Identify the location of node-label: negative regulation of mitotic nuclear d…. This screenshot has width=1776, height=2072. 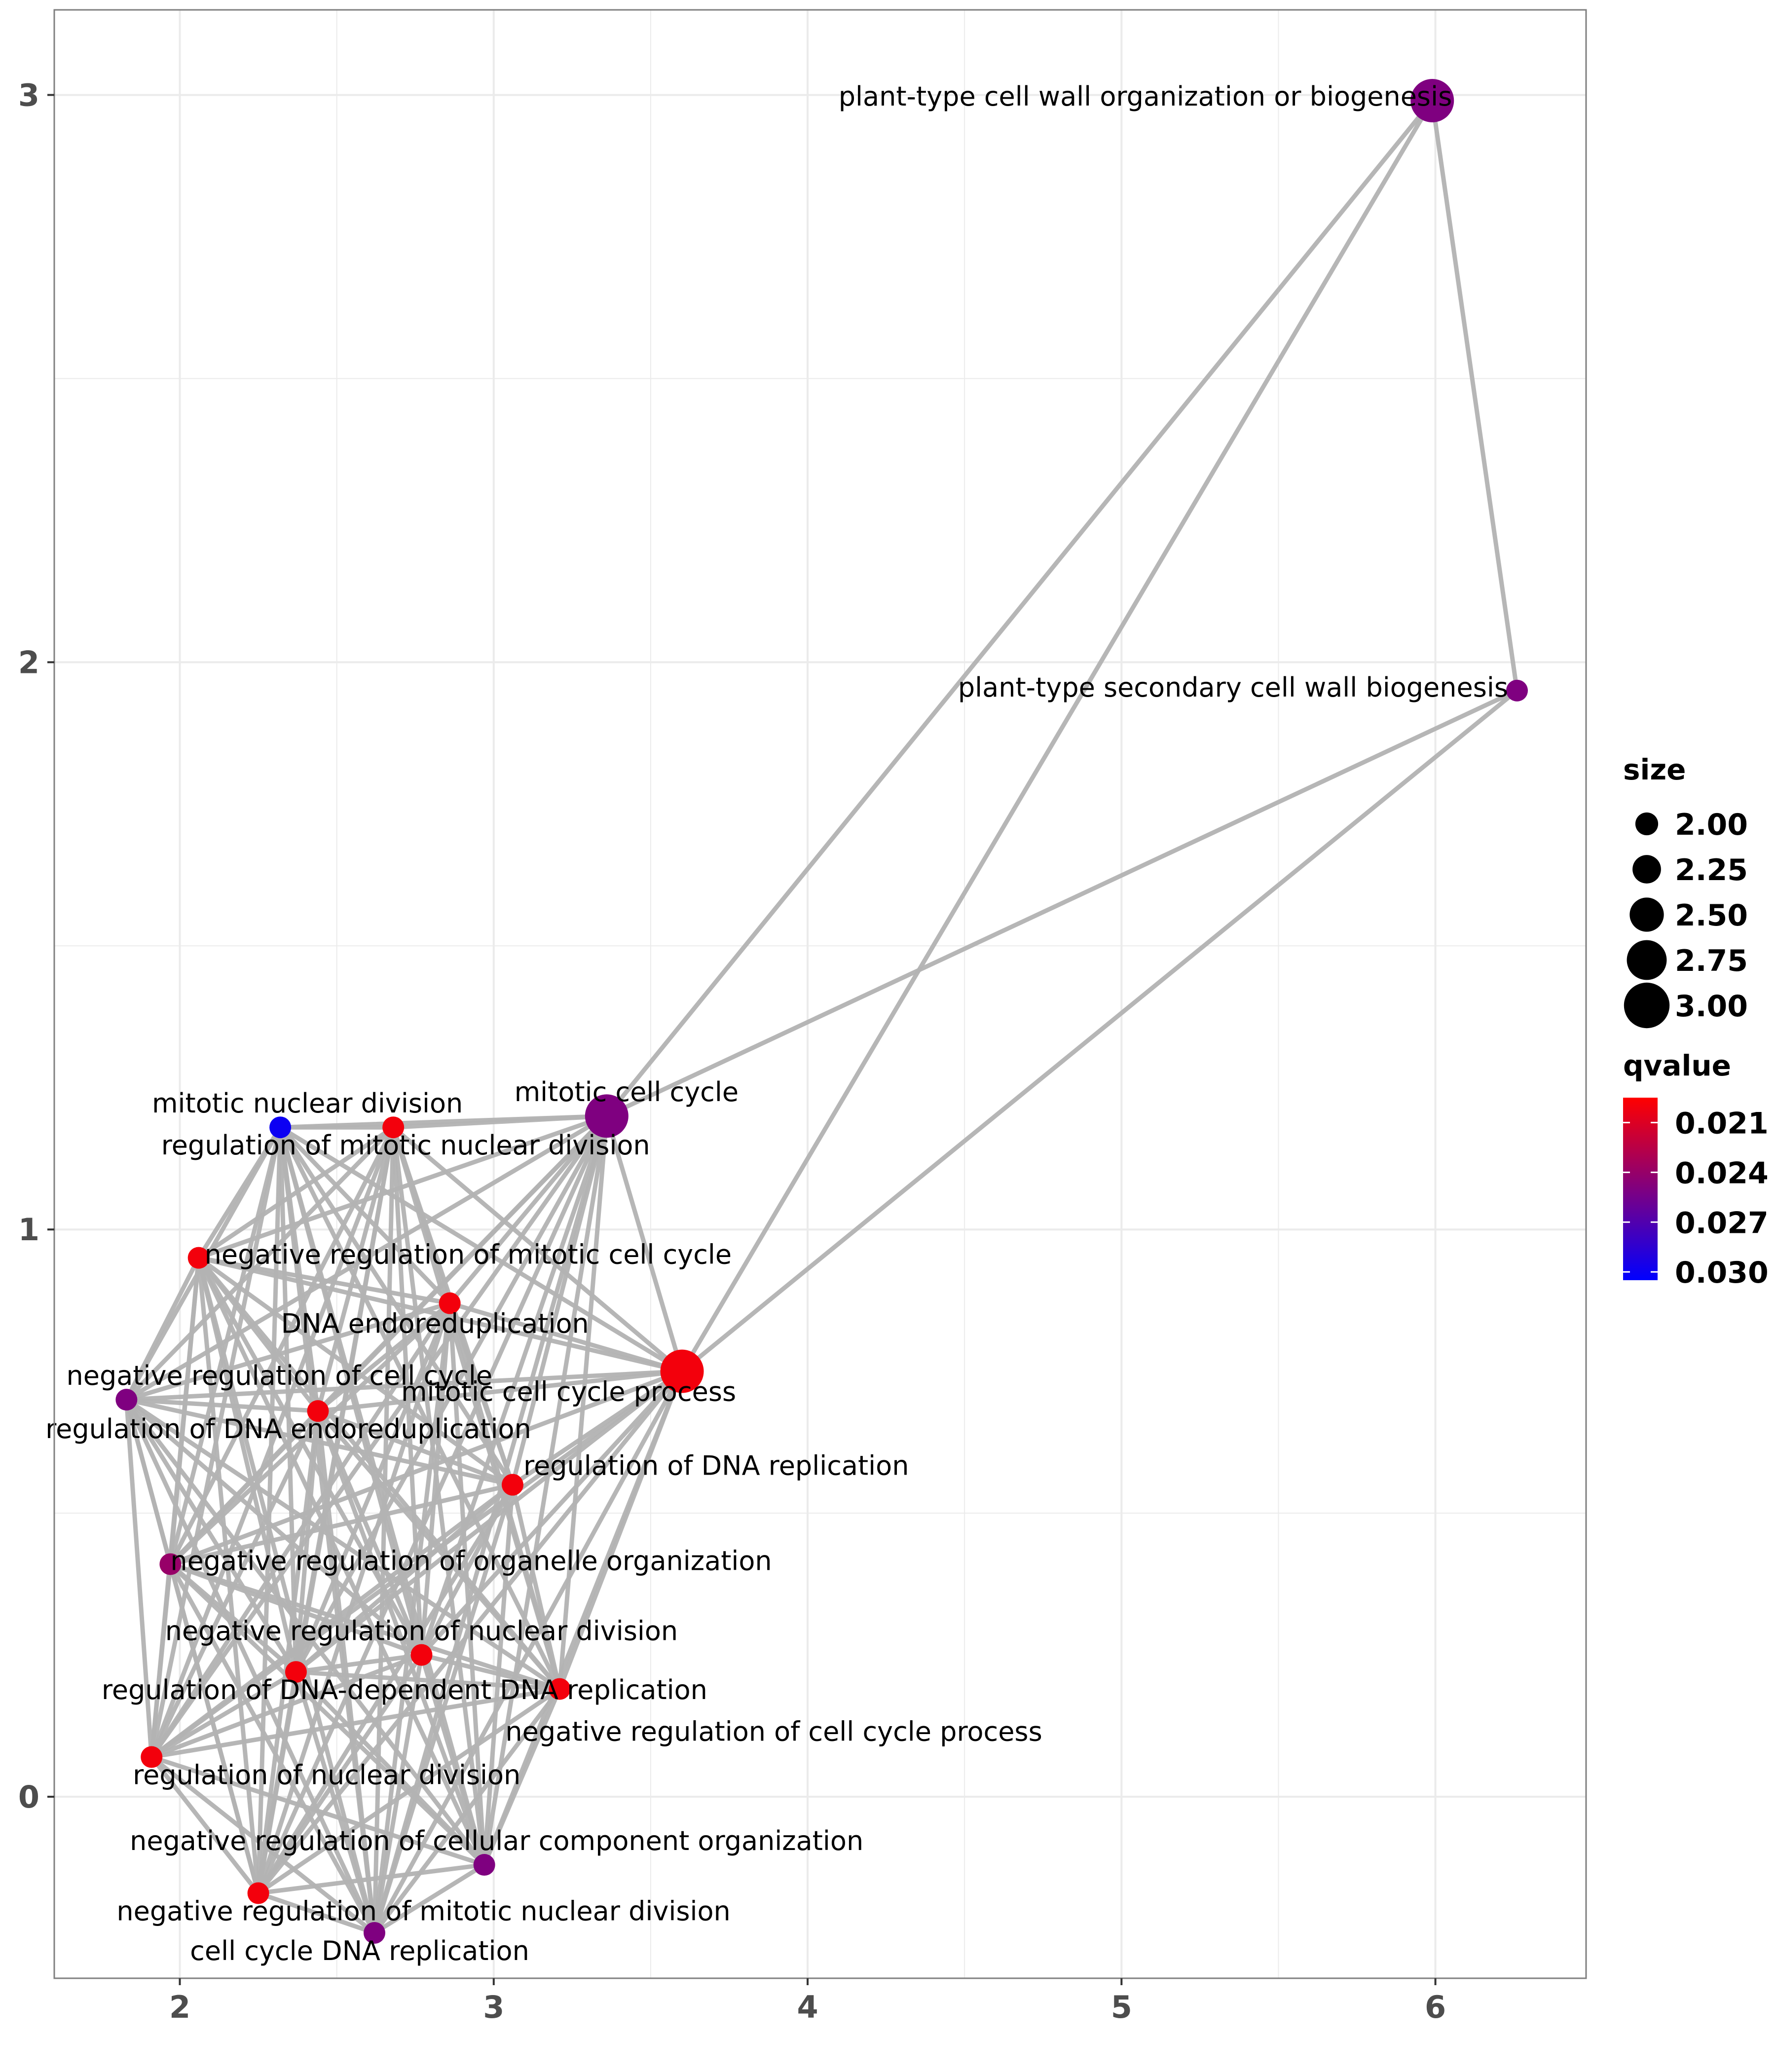
(423, 1912).